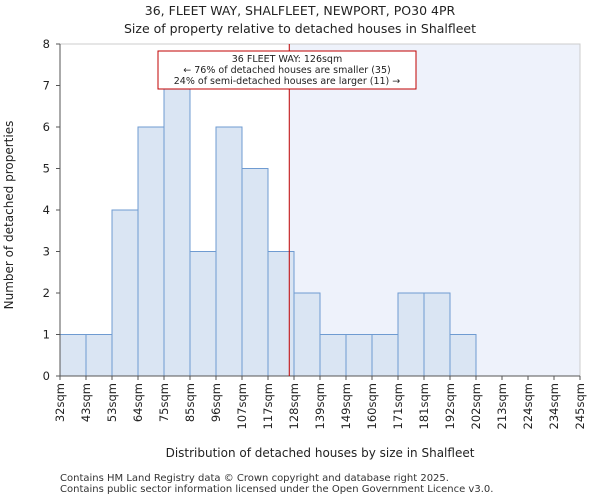 This screenshot has height=500, width=600. Describe the element at coordinates (151, 251) in the screenshot. I see `bar-64sqm` at that location.